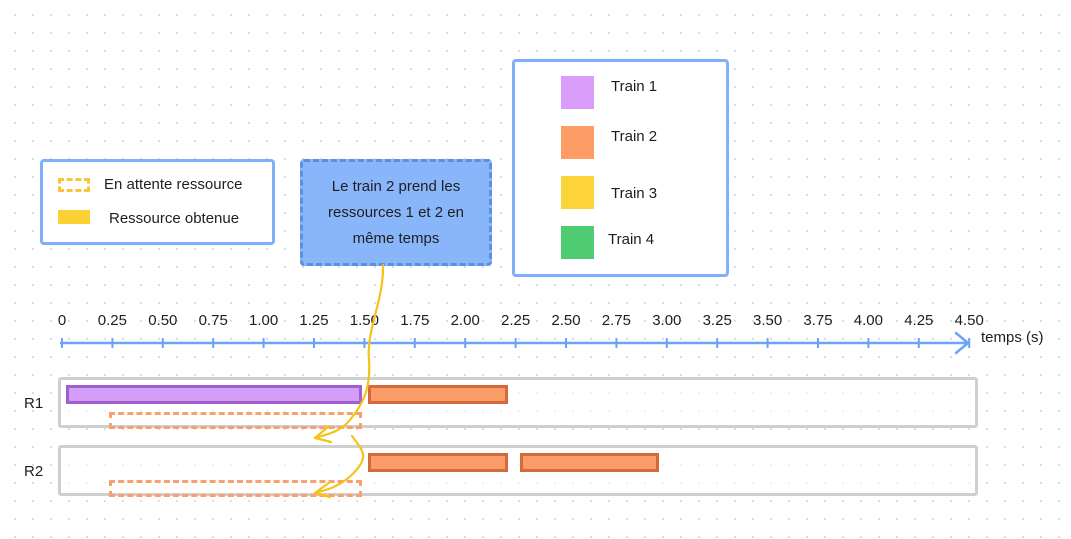 The width and height of the screenshot is (1071, 539). What do you see at coordinates (962, 343) in the screenshot?
I see `axis-arrowhead` at bounding box center [962, 343].